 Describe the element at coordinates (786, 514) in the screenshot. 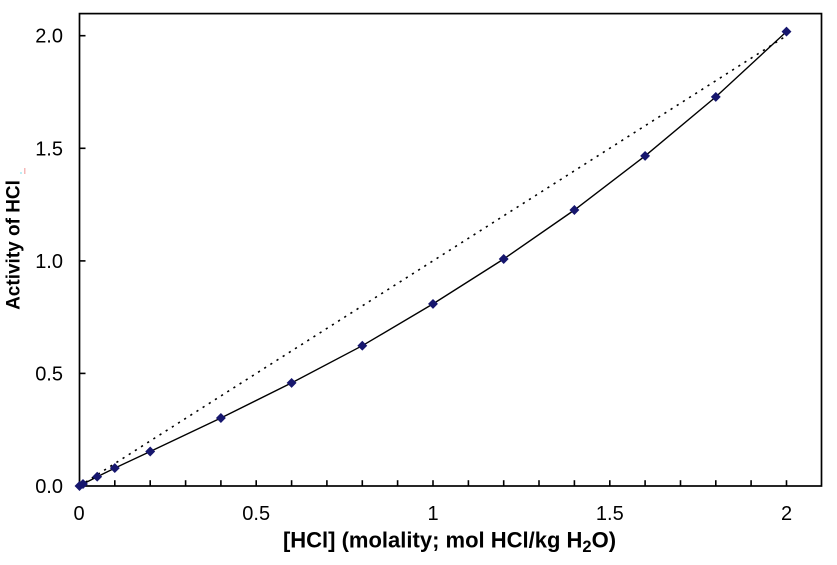

I see `svg-text: 2` at that location.